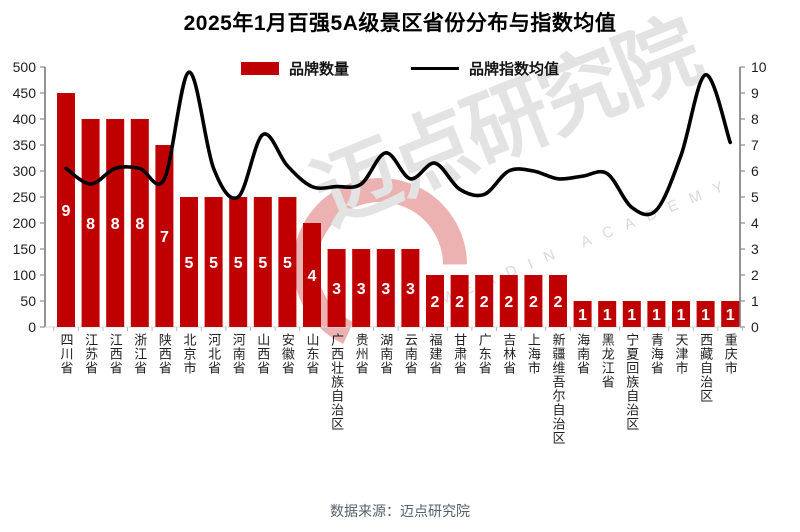  I want to click on bar-value-label: 9, so click(66, 211).